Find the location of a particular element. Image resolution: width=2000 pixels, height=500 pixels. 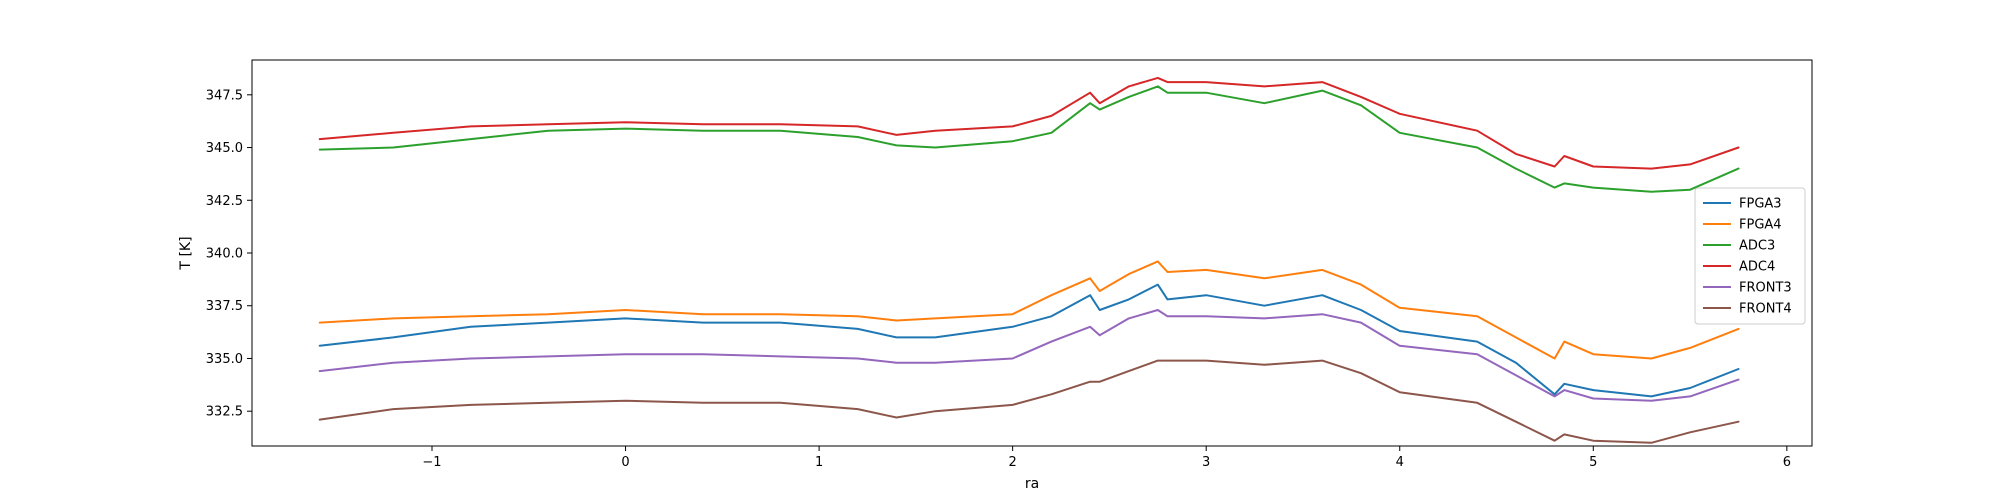

legend-item-front4: FRONT4 is located at coordinates (1747, 309).